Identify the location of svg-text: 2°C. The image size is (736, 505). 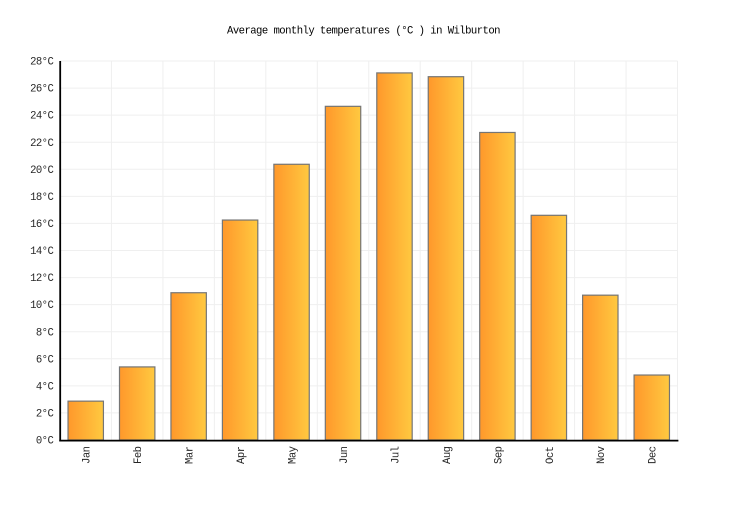
(45, 415).